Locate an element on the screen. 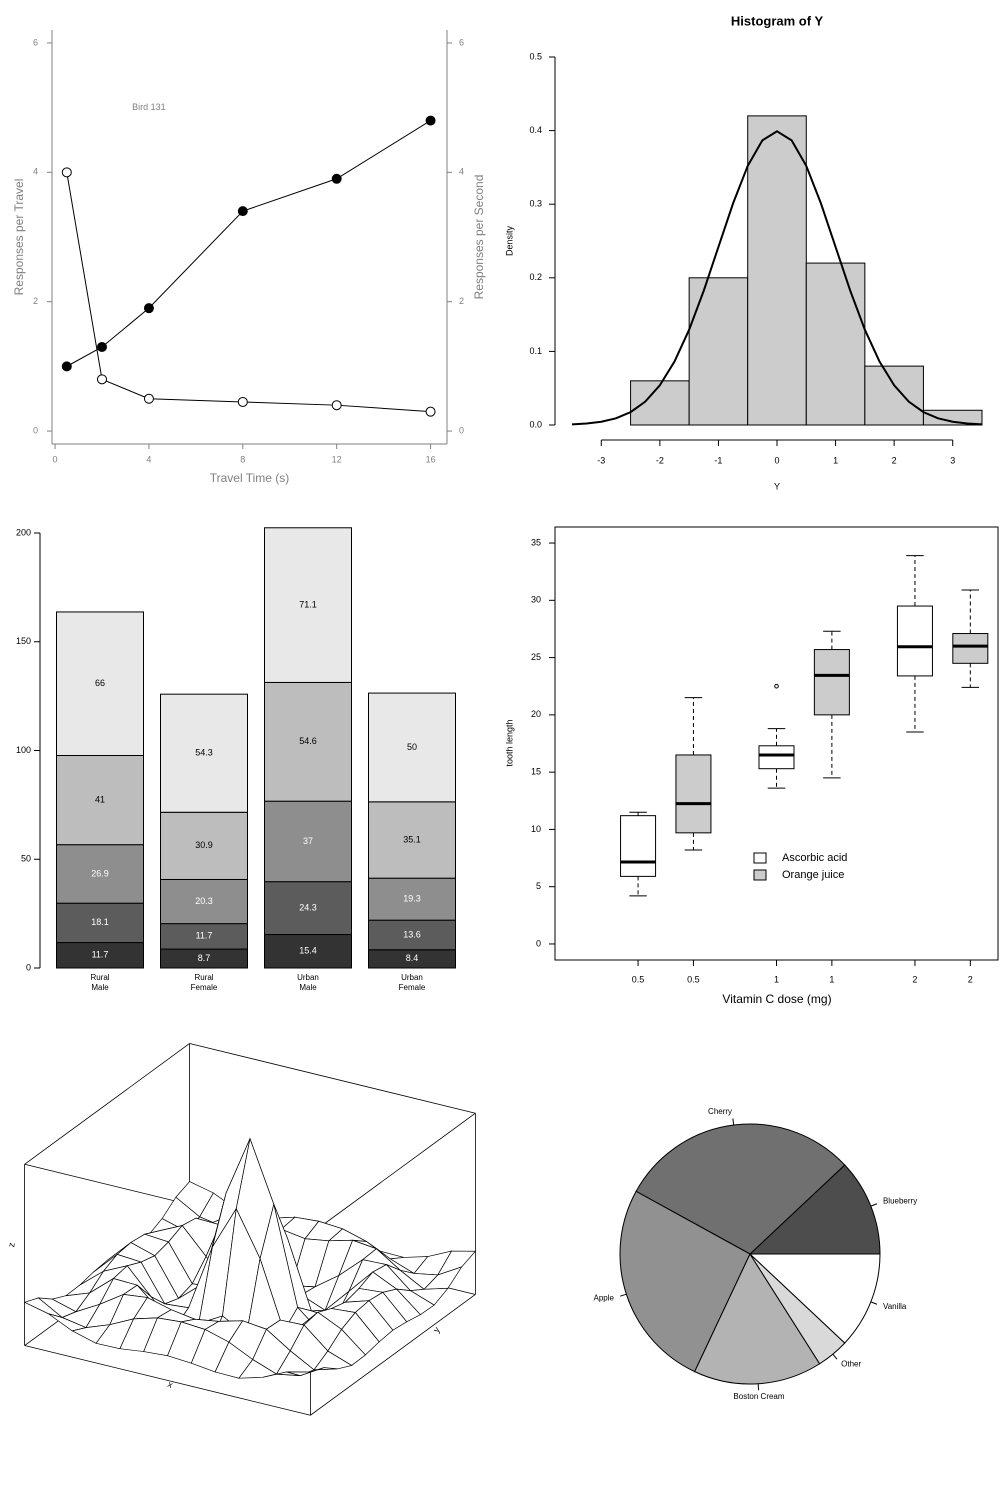  slice-label: Vanilla is located at coordinates (895, 1306).